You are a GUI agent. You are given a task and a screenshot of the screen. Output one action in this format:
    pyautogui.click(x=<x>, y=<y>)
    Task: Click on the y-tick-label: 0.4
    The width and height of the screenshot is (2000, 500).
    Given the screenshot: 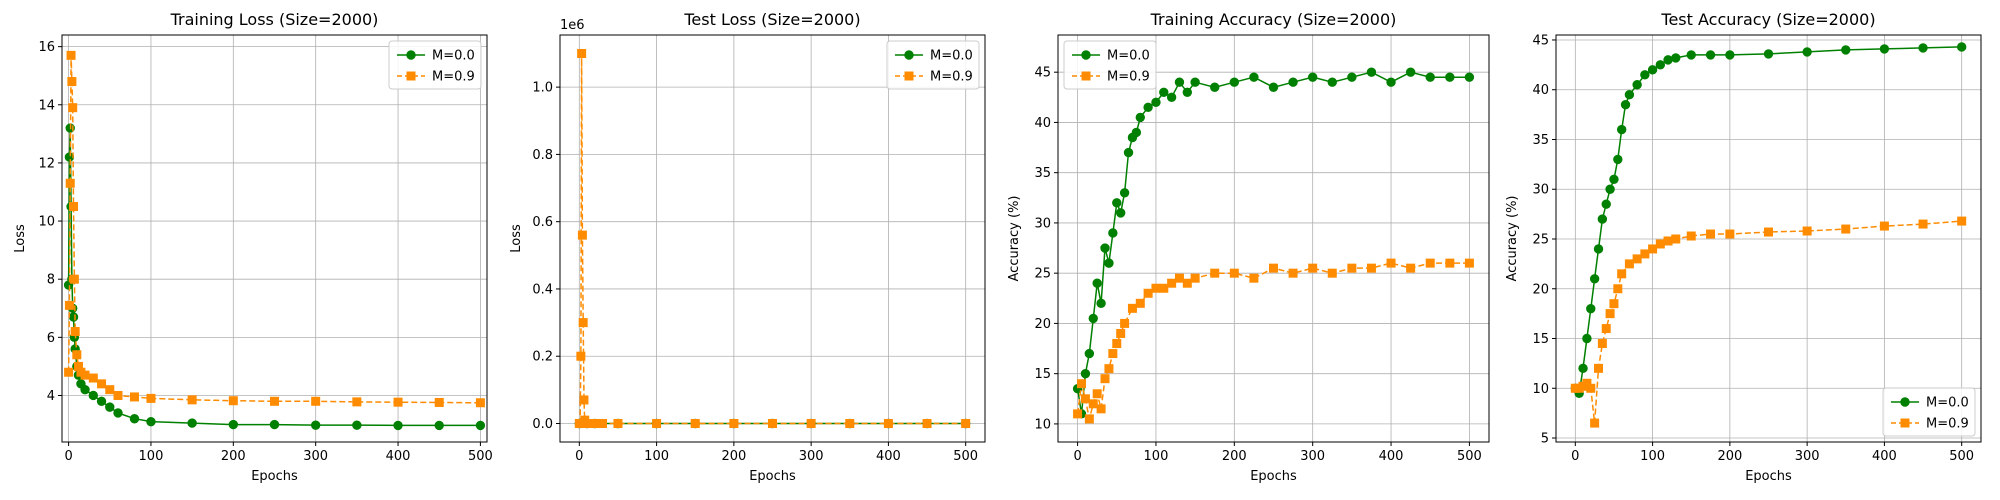 What is the action you would take?
    pyautogui.click(x=542, y=289)
    